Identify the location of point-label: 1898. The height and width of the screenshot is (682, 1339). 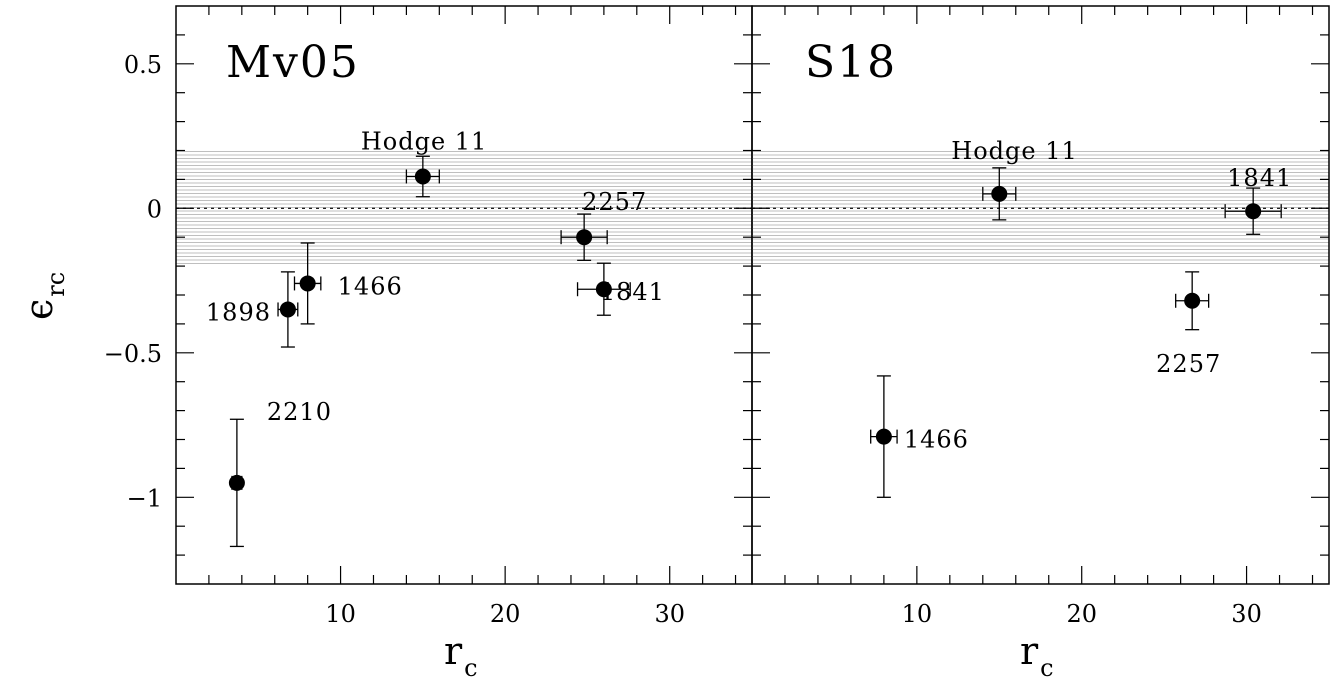
(238, 312).